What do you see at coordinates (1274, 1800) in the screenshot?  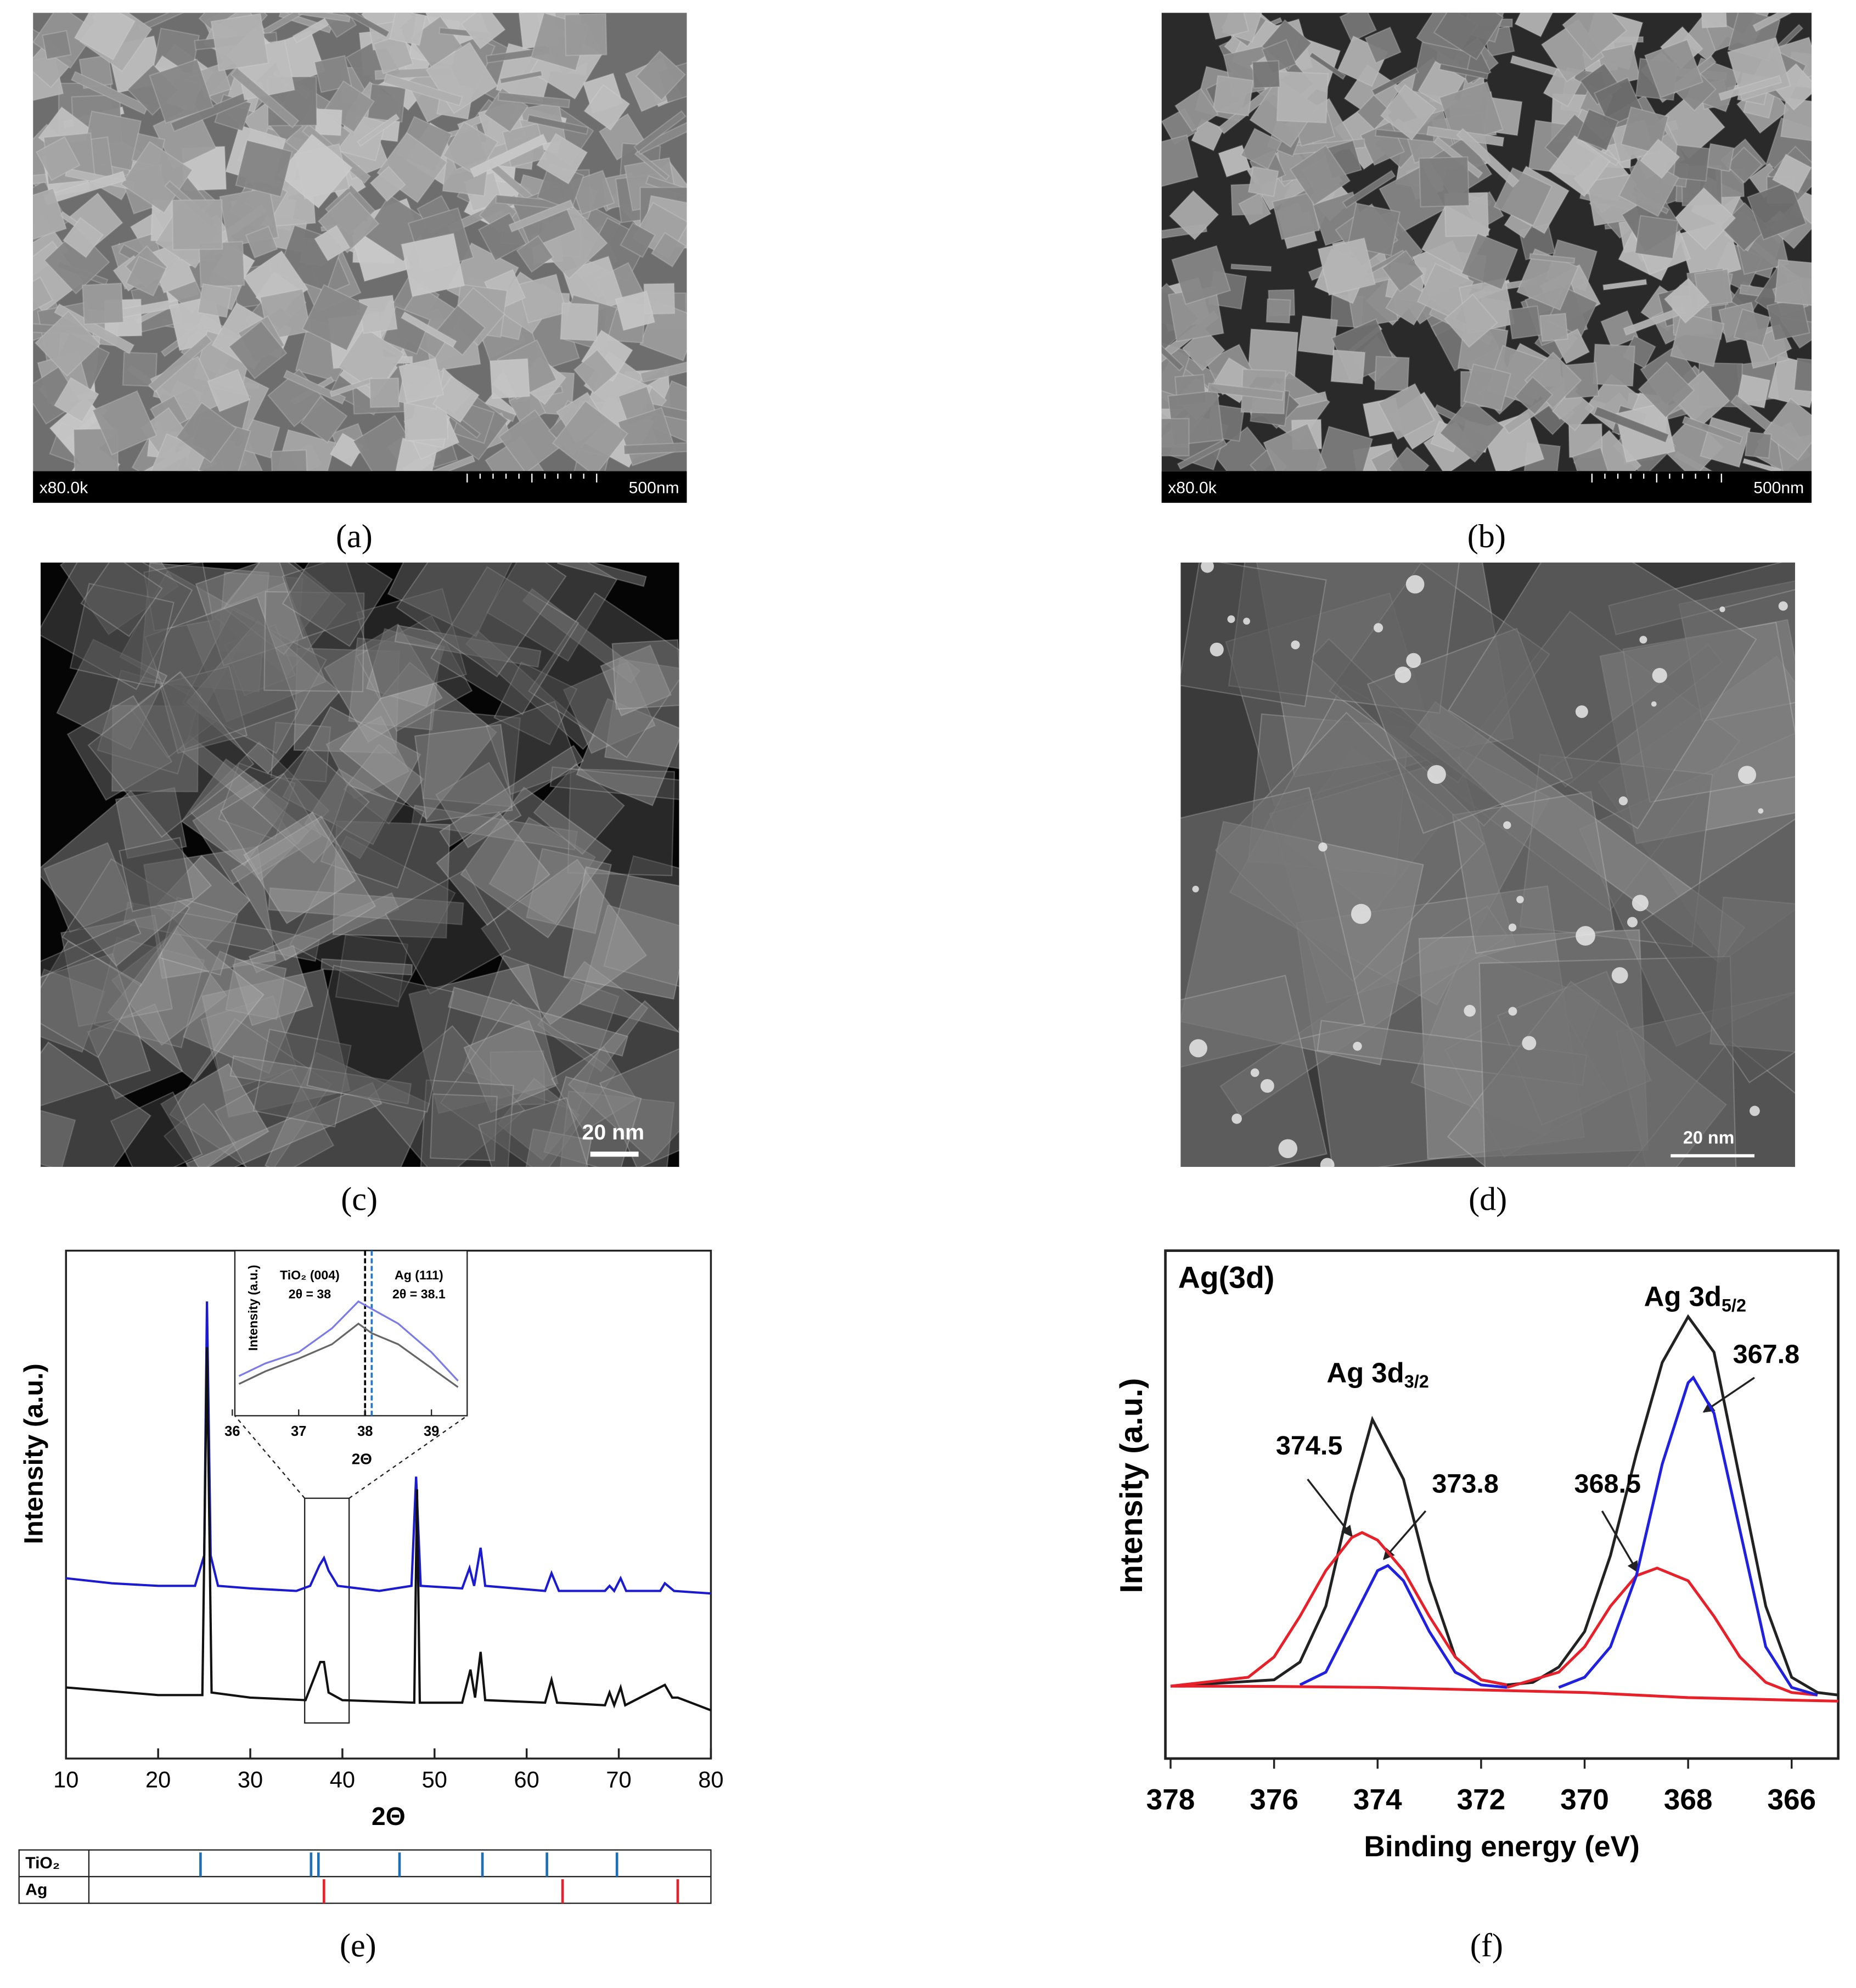 I see `x-tick-label: 376` at bounding box center [1274, 1800].